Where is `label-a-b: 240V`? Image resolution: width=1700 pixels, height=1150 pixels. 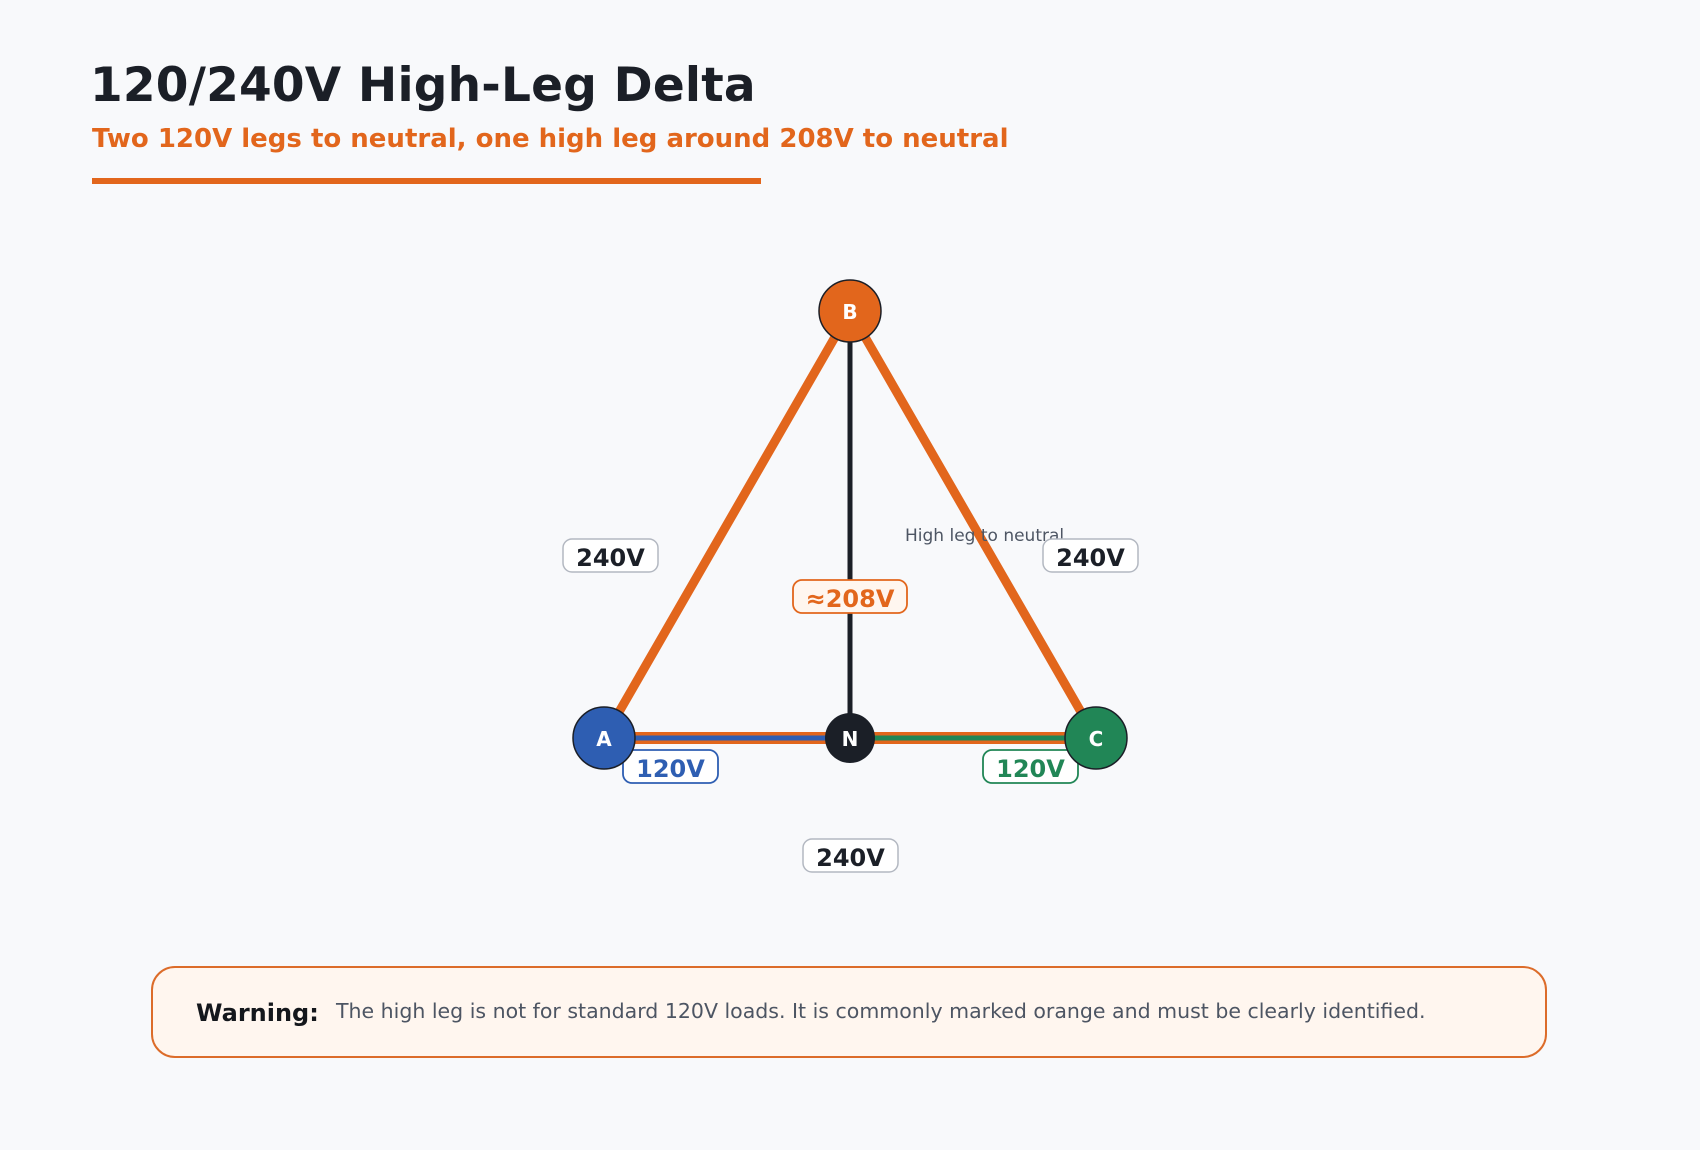 label-a-b: 240V is located at coordinates (610, 555).